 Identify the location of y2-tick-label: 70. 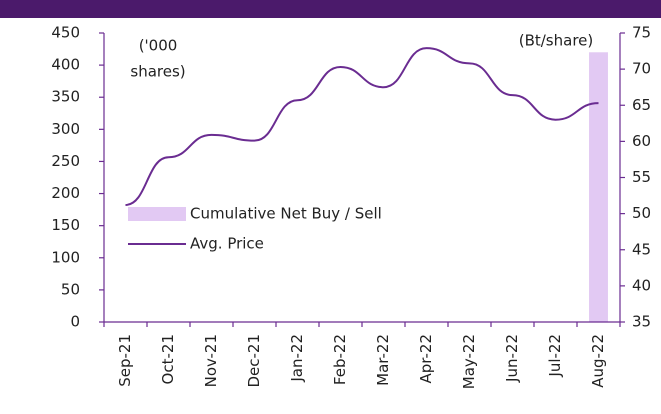
(641, 69).